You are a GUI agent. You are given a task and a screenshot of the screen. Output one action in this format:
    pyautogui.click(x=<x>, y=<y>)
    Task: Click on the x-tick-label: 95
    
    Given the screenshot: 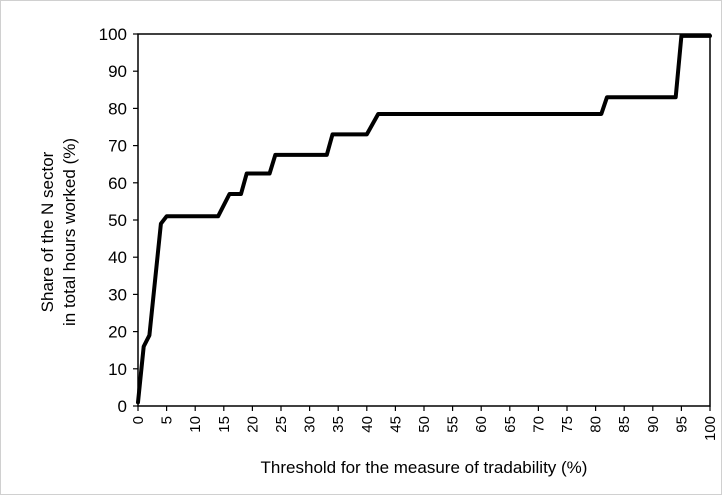 What is the action you would take?
    pyautogui.click(x=681, y=424)
    